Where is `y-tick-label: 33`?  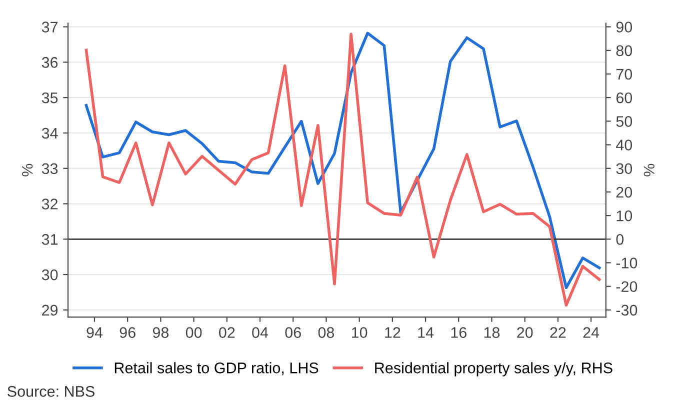 y-tick-label: 33 is located at coordinates (50, 168).